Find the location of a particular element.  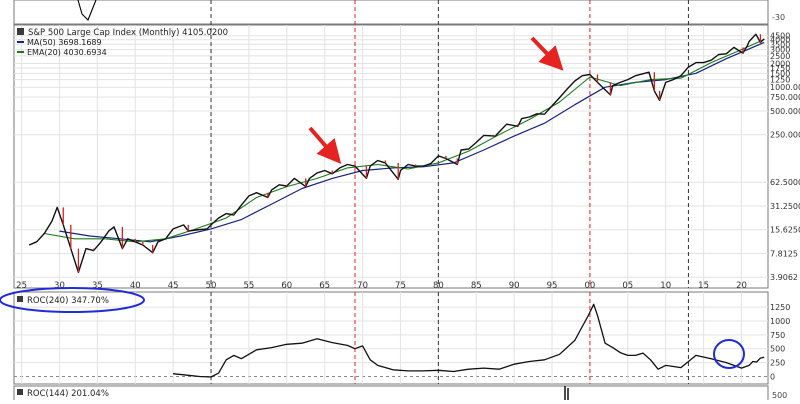

main-x-tick: 30 is located at coordinates (59, 286).